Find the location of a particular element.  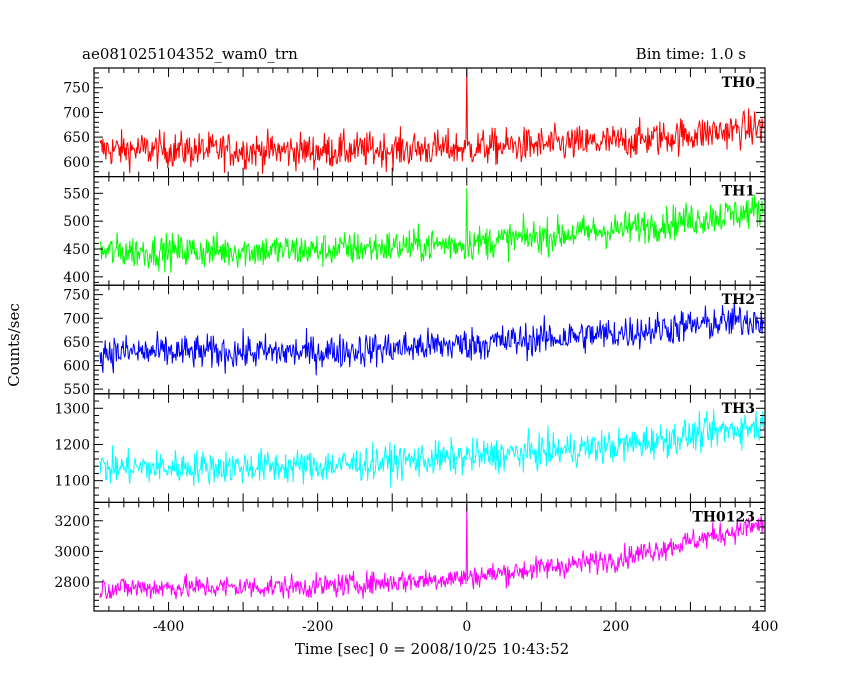

y-tick-label: 1300 is located at coordinates (72, 409).